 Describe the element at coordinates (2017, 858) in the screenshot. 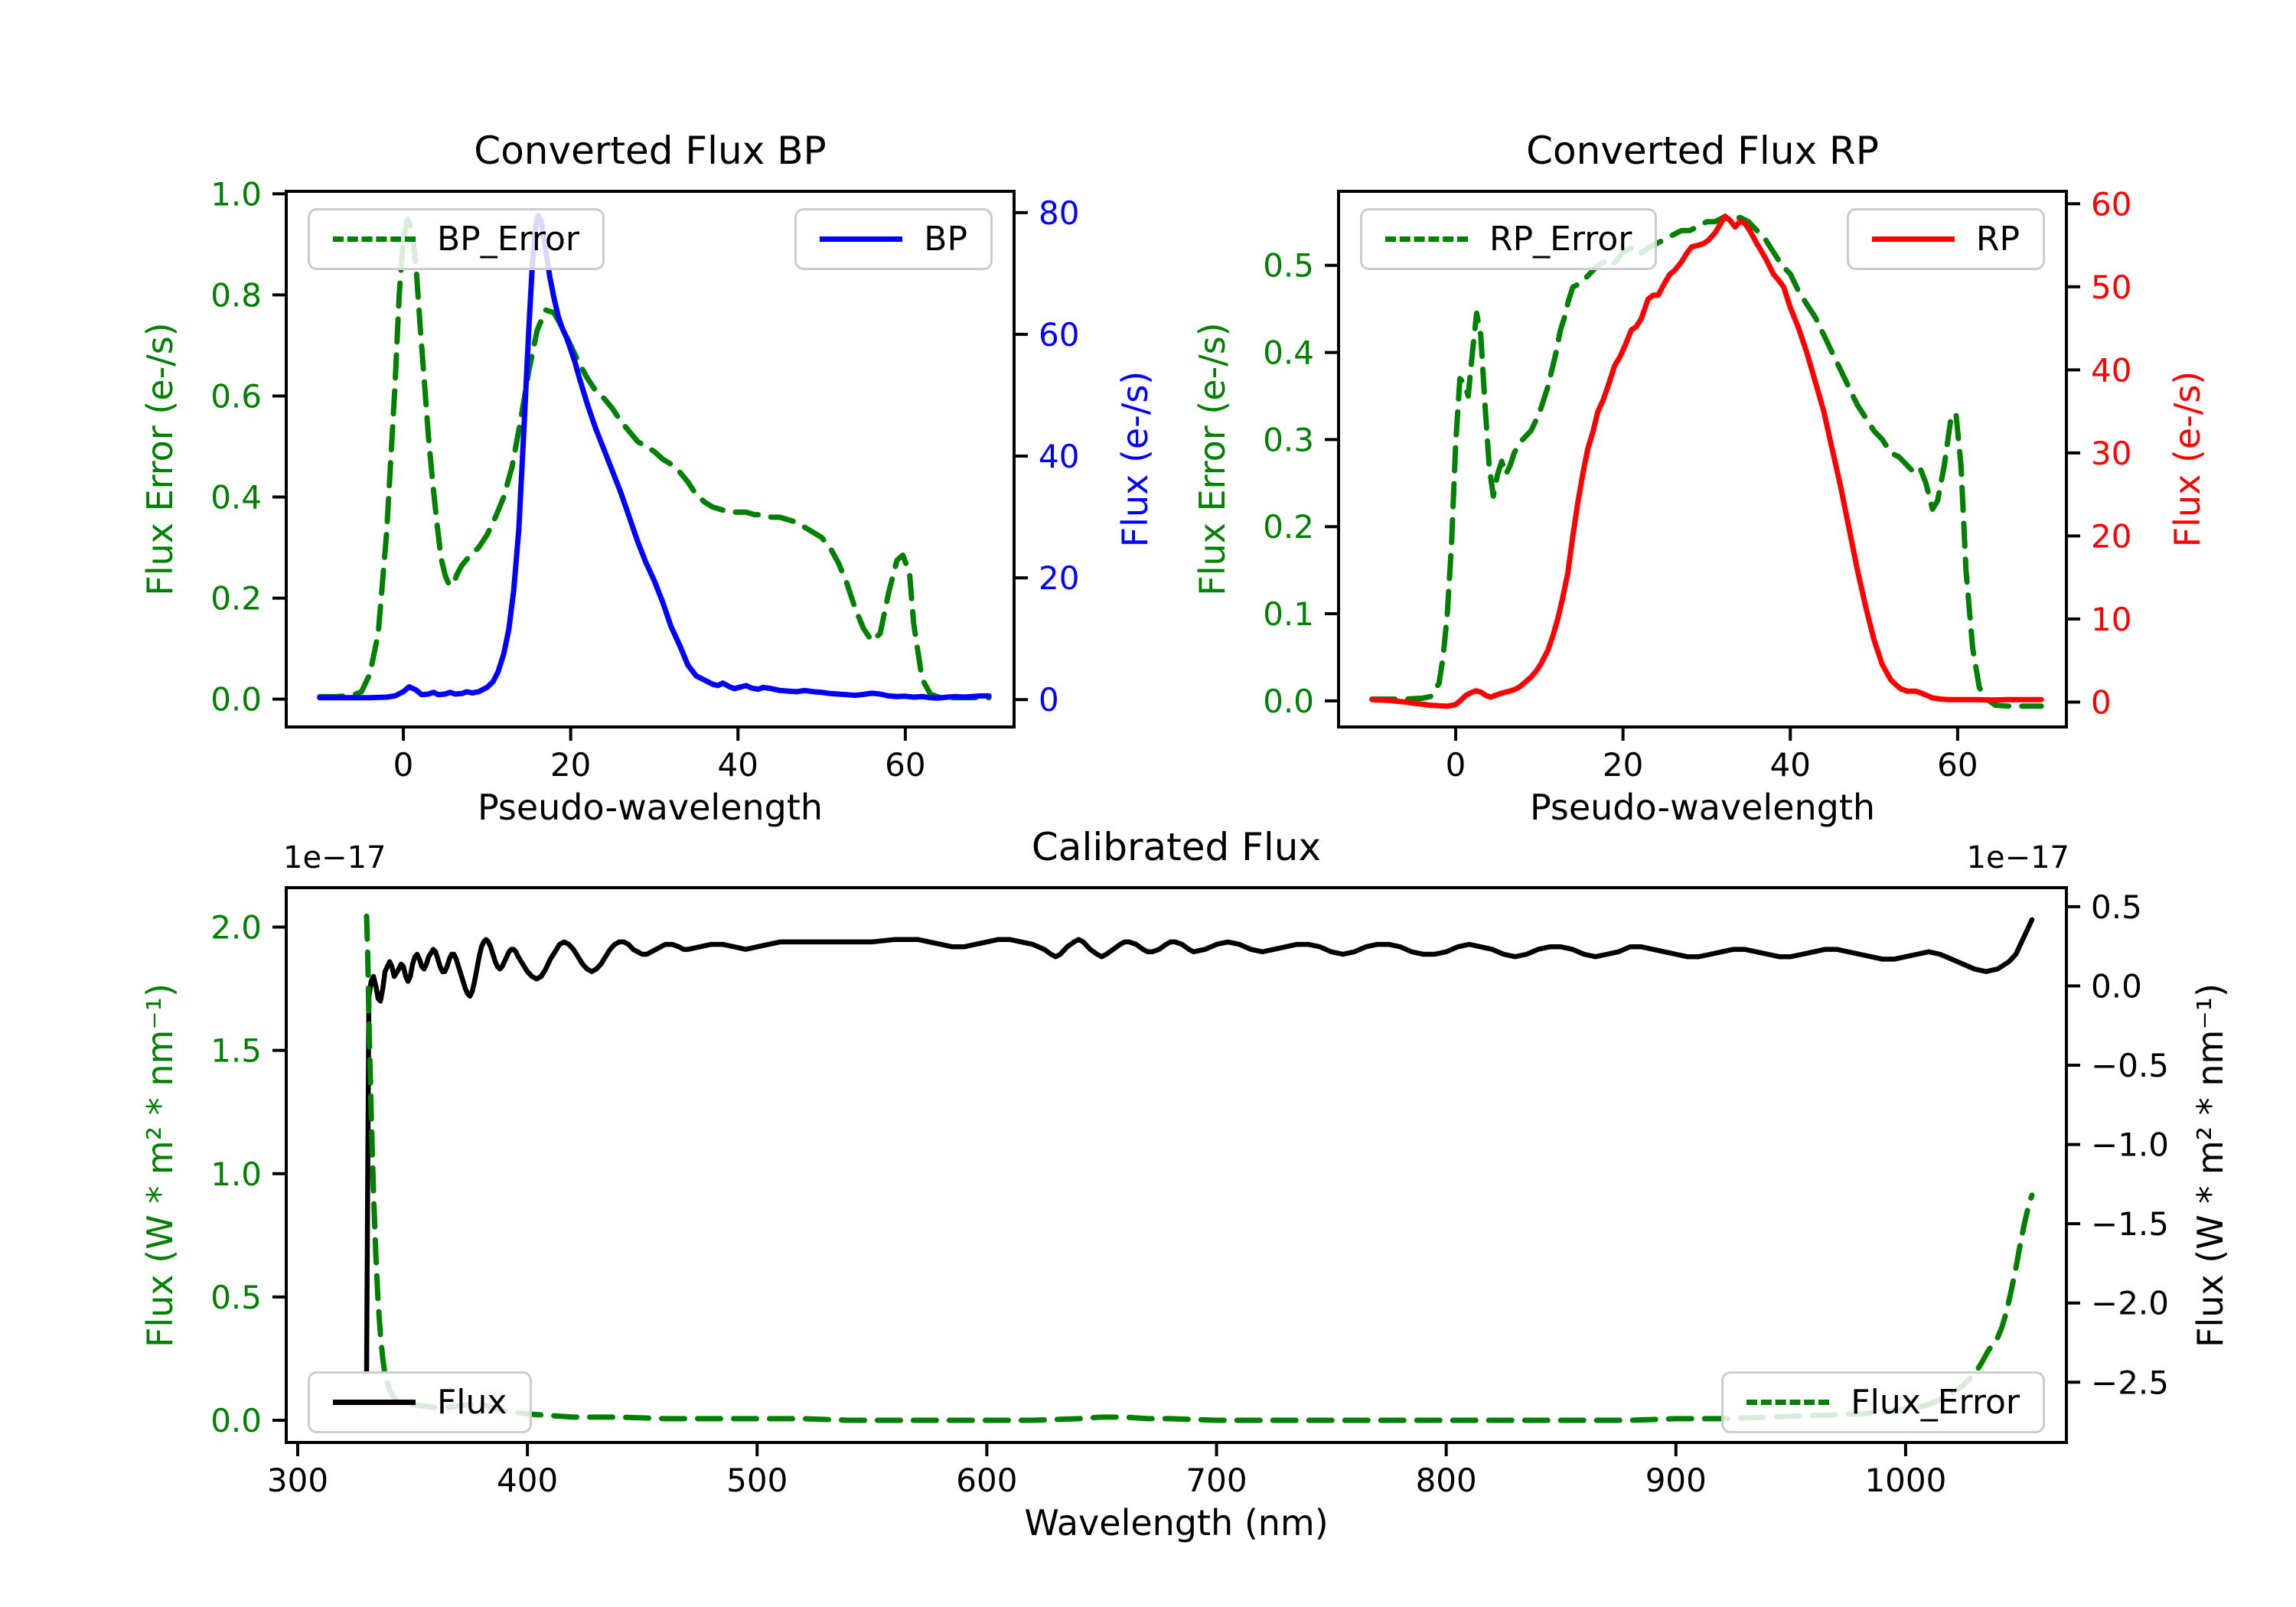

I see `right-axis-offset-exponent: 1e−17` at that location.